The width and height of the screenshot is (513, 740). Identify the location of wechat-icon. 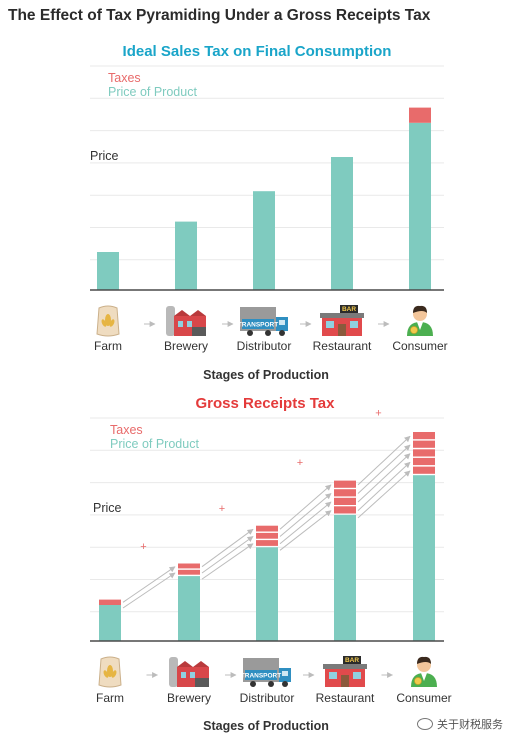
(425, 724).